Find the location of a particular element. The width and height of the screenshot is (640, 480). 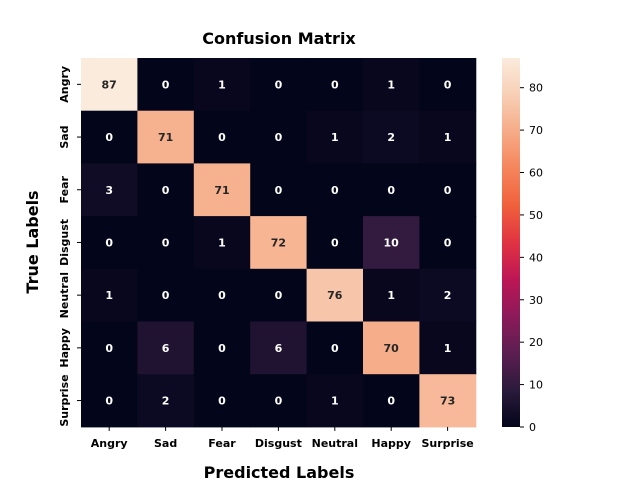

colorbar-tick-label: 30 is located at coordinates (536, 300).